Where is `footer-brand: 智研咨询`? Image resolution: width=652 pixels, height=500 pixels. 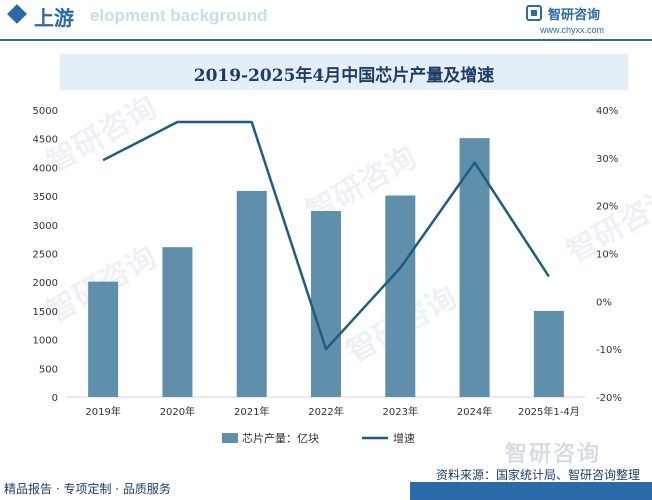 footer-brand: 智研咨询 is located at coordinates (553, 454).